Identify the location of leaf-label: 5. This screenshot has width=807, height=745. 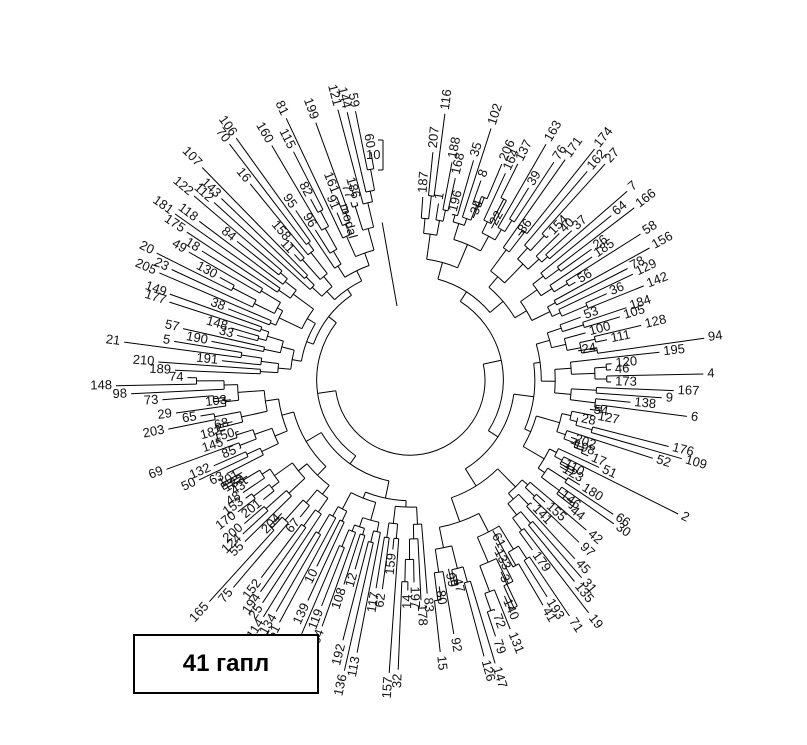
(167, 339).